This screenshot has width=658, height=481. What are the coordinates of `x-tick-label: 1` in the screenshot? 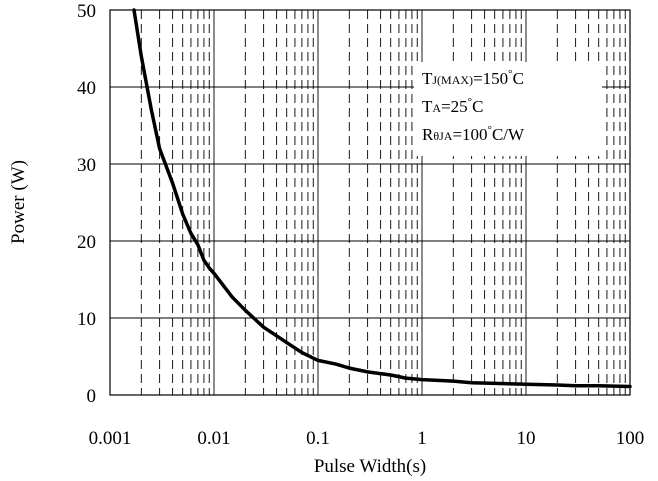 It's located at (422, 438).